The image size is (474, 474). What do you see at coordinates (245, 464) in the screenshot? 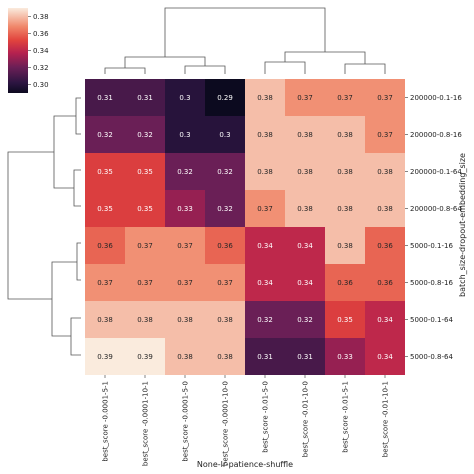
I see `x-axis-label: None-lr-patience-shuffle` at bounding box center [245, 464].